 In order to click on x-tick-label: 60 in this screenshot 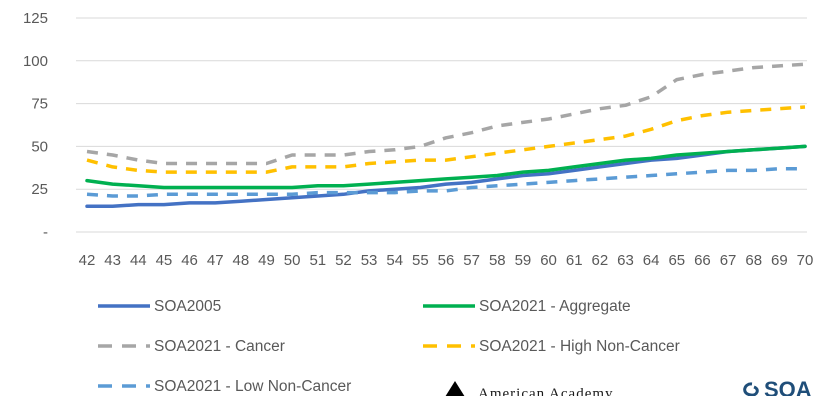, I will do `click(548, 260)`.